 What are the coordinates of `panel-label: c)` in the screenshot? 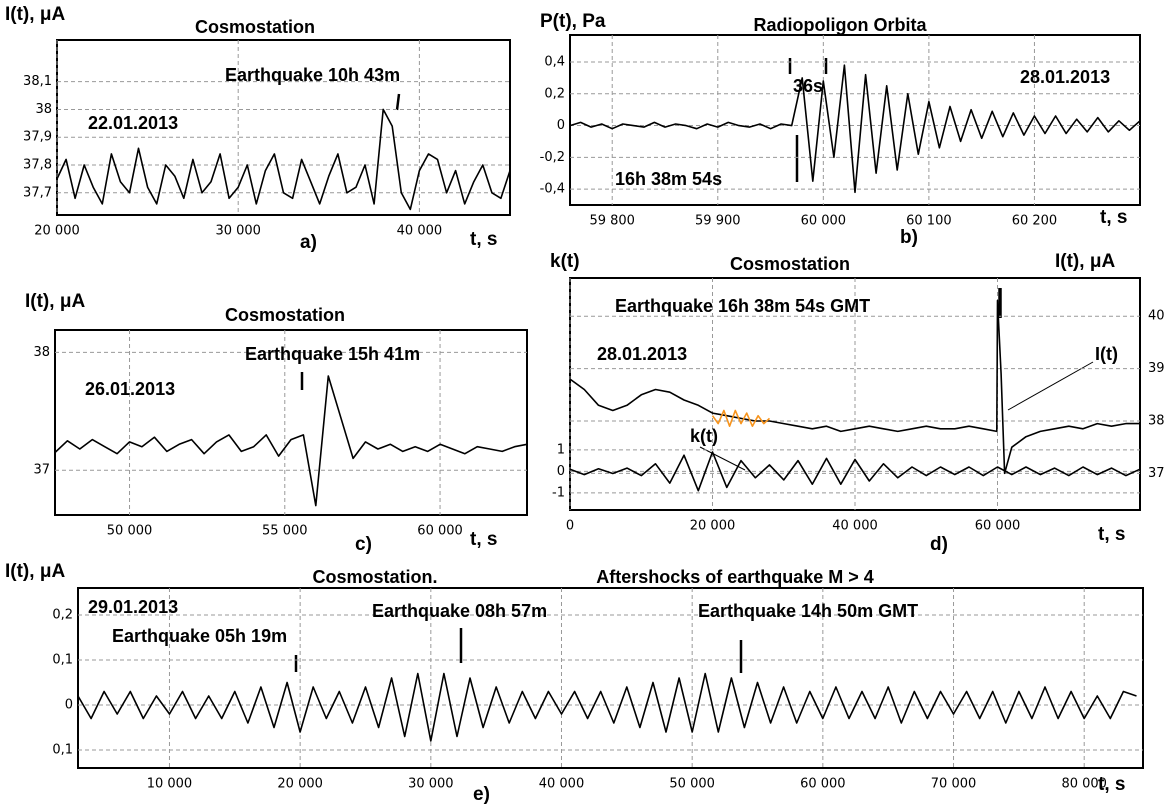 It's located at (363, 544).